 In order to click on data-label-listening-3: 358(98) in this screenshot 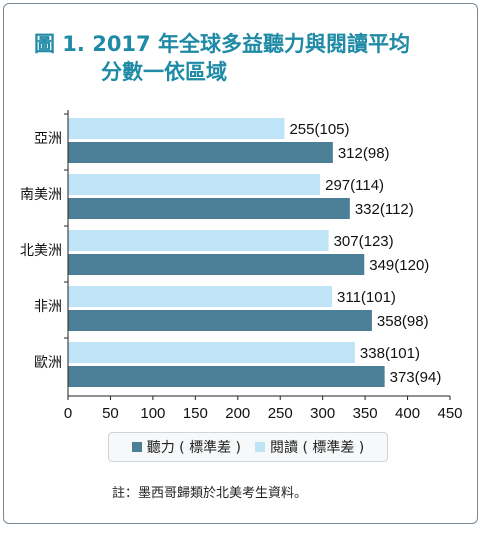, I will do `click(403, 321)`.